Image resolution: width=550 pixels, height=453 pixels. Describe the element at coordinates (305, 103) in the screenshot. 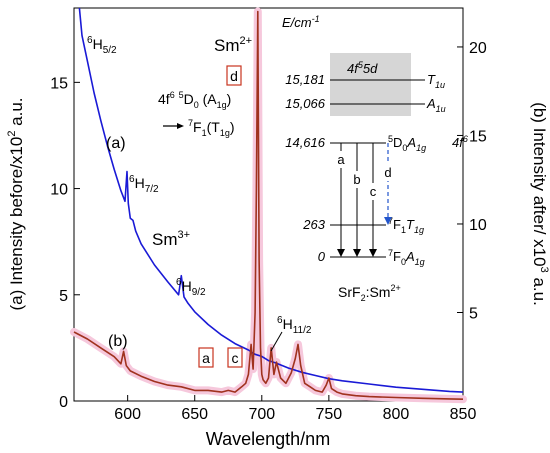

I see `level-energy-15066: 15,066` at that location.